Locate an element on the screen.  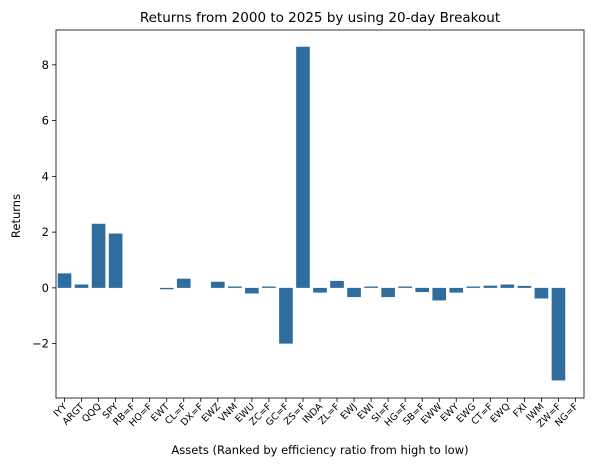
bar-ewj is located at coordinates (354, 292).